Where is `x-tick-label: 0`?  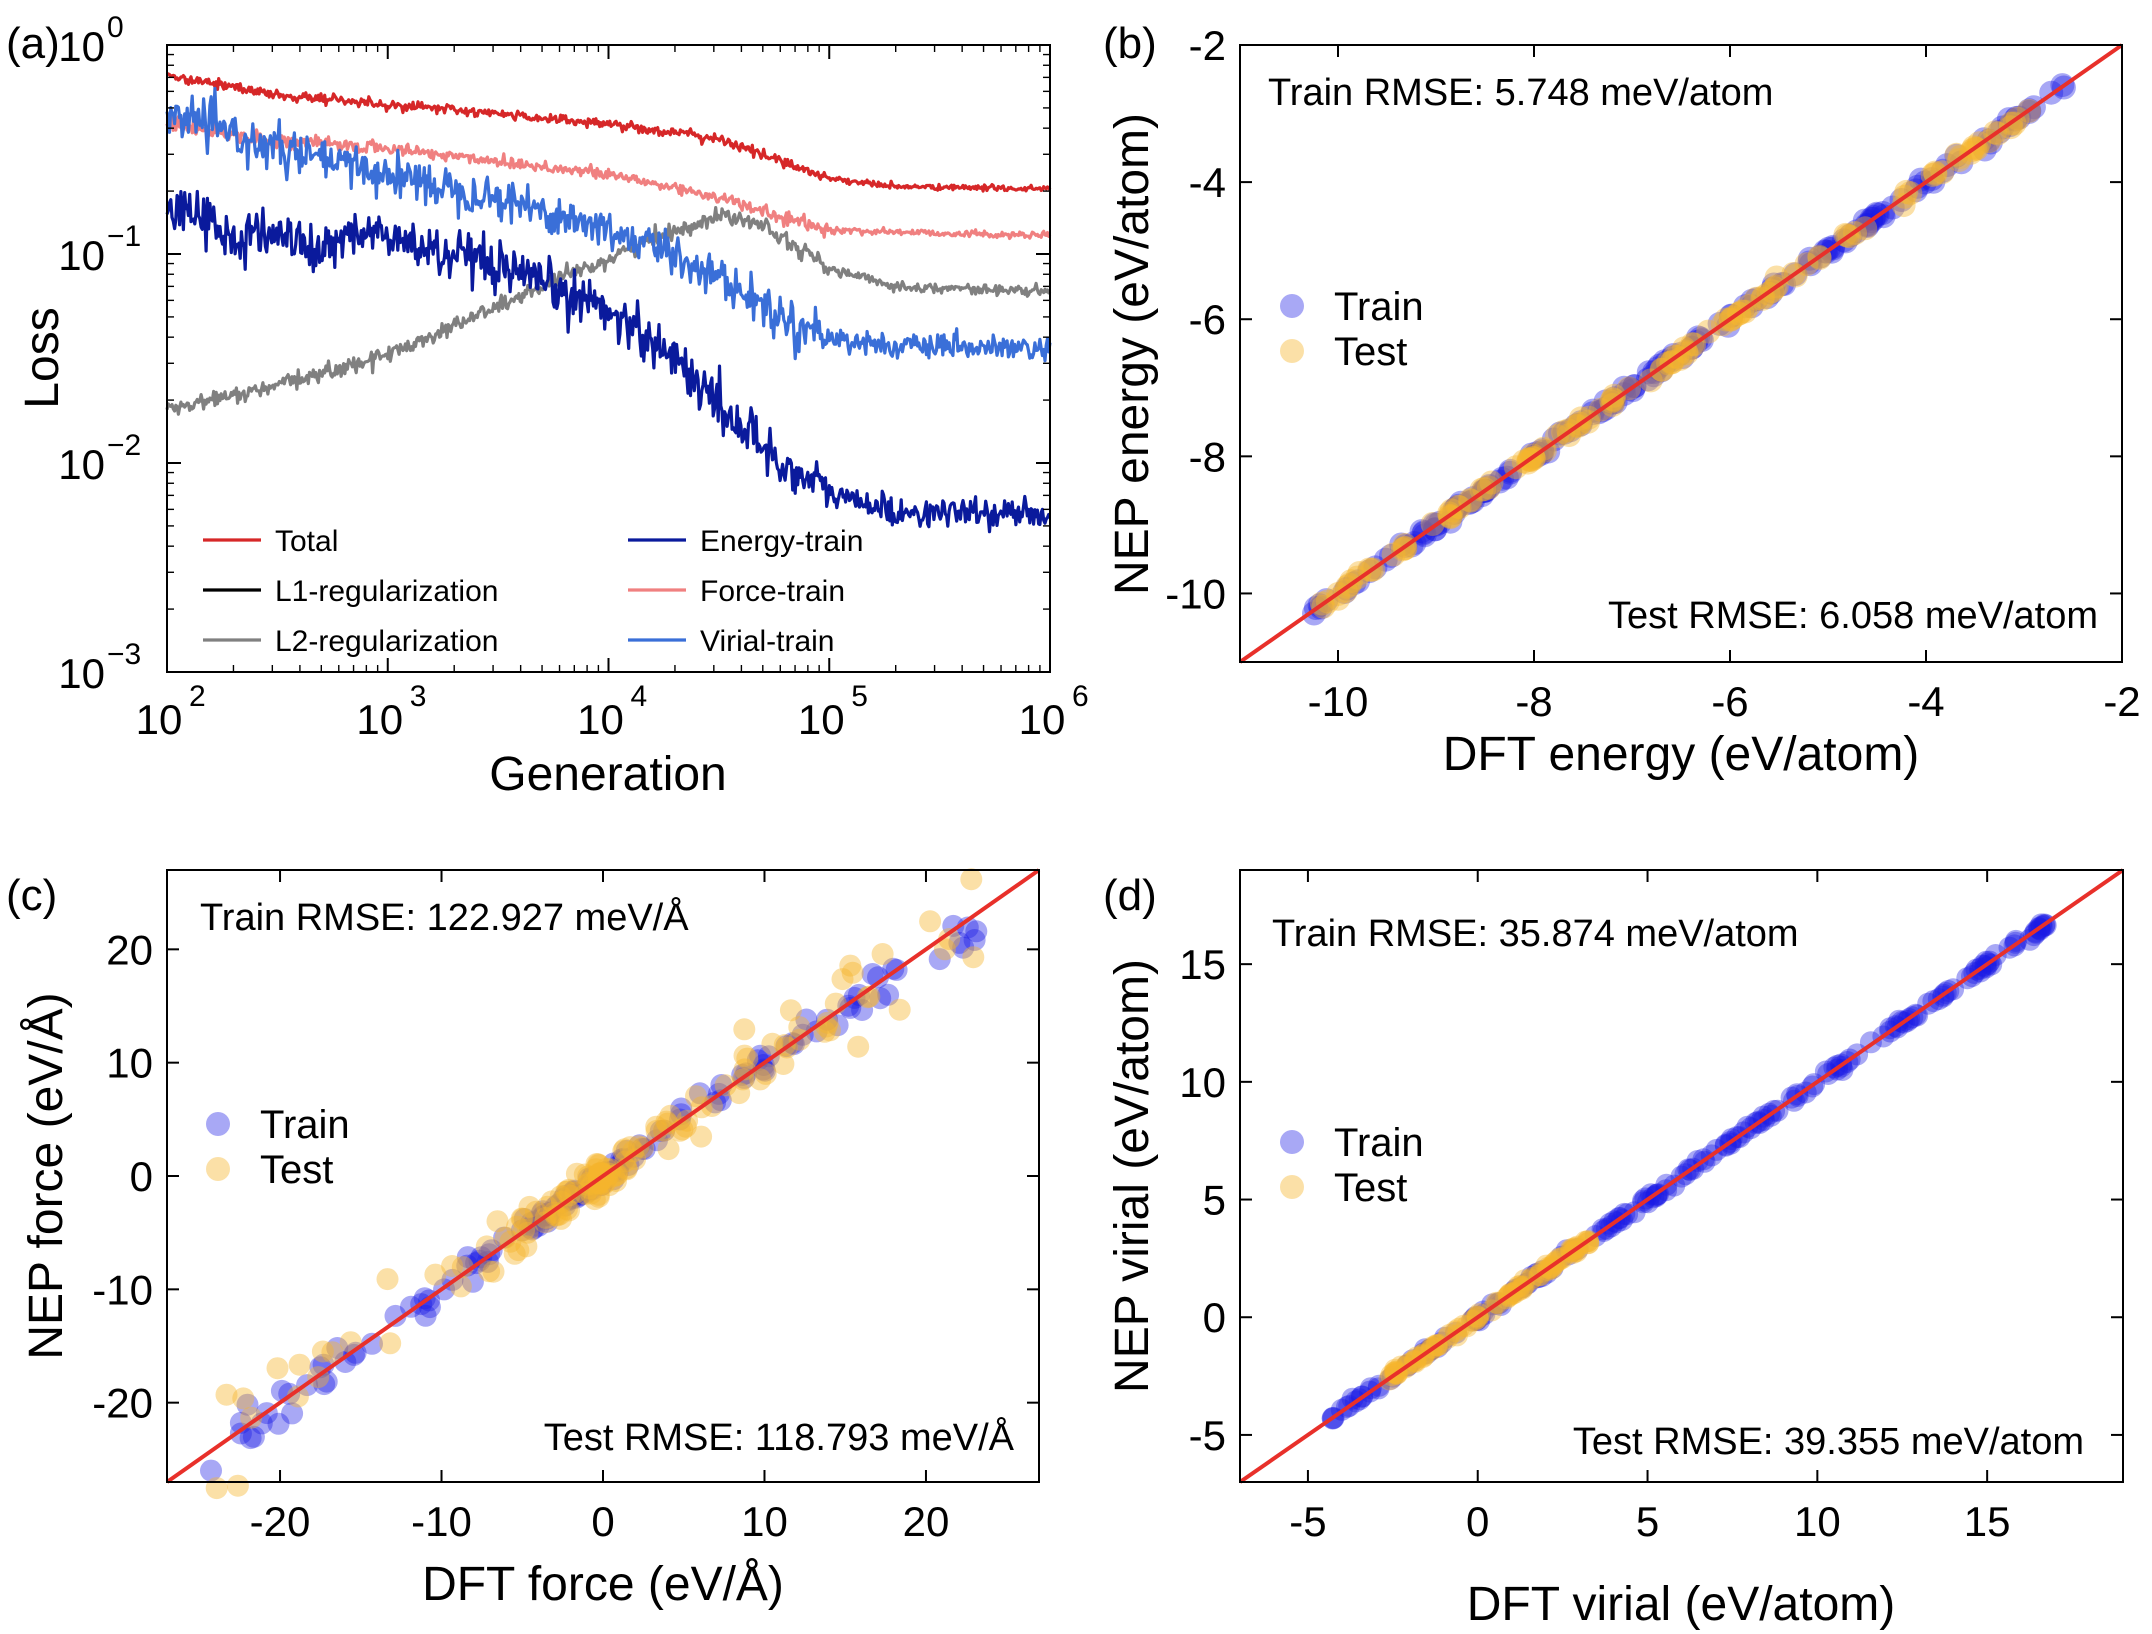
x-tick-label: 0 is located at coordinates (602, 1521).